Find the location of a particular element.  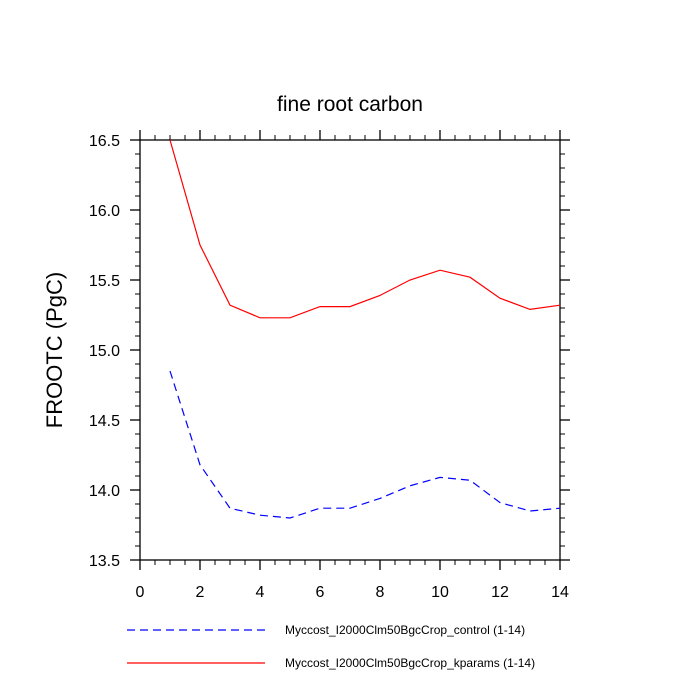

y-tick-label: 13.5 is located at coordinates (104, 561).